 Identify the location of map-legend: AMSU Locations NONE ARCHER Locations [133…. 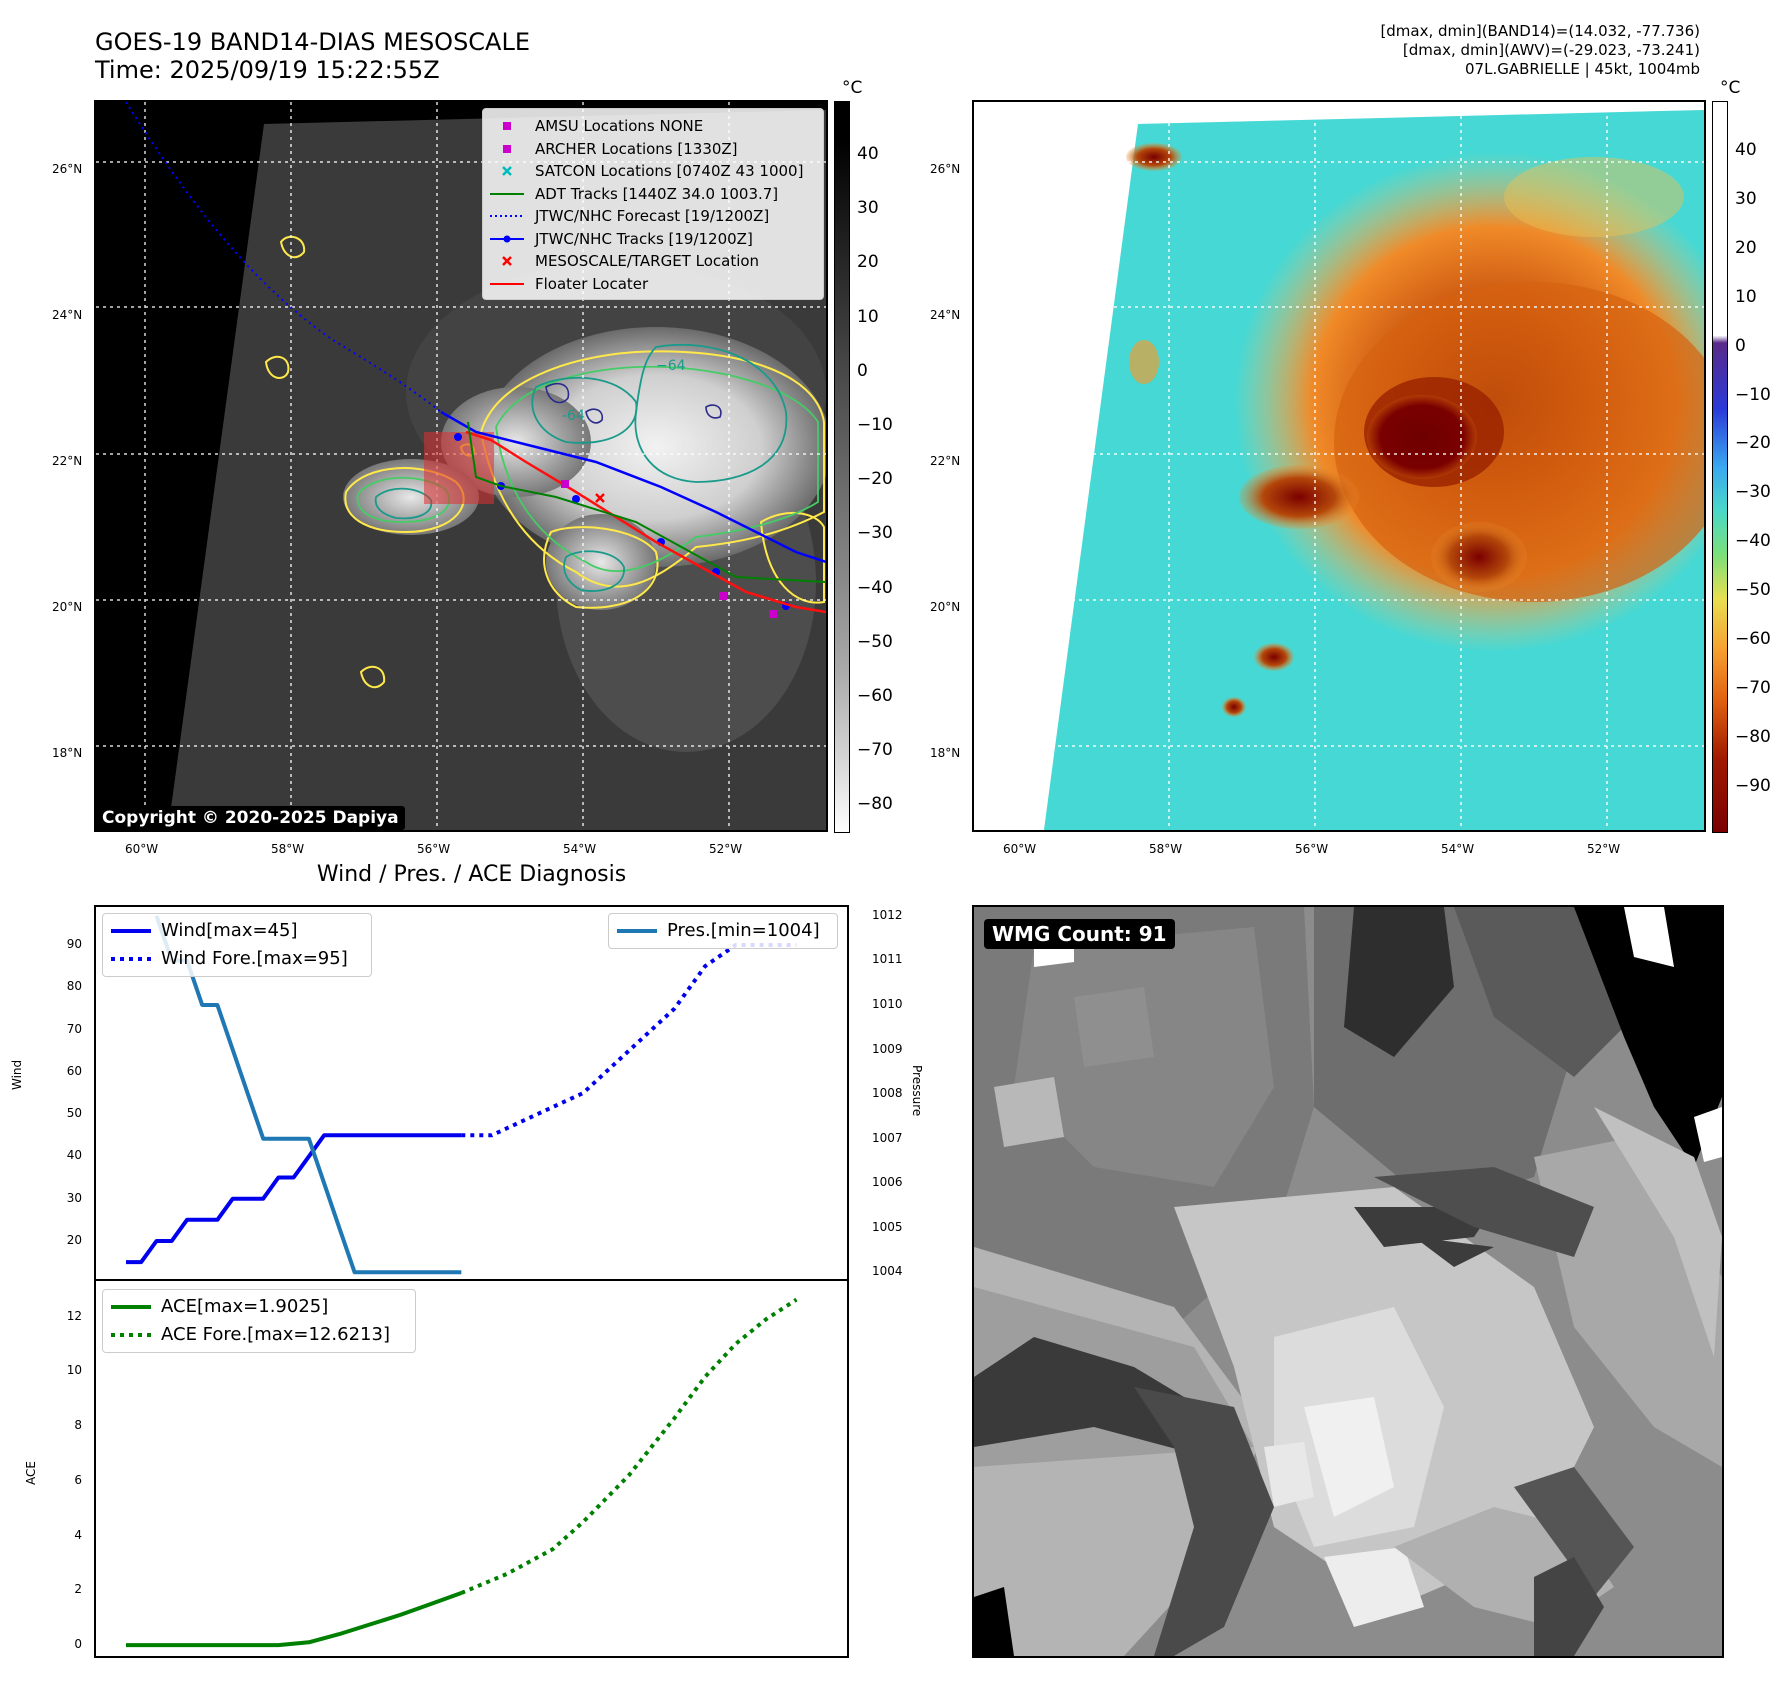
(653, 204).